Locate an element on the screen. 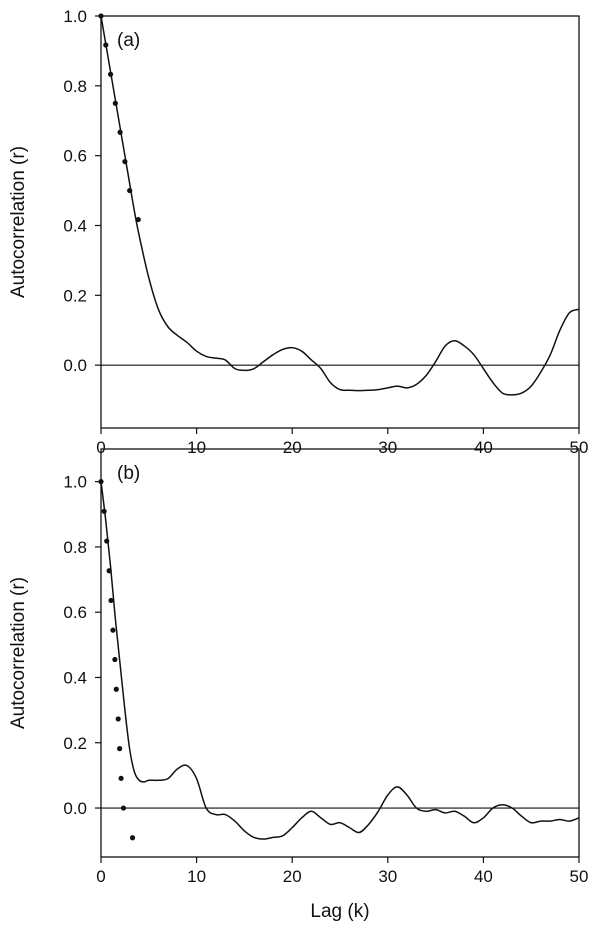  panel-b-label: (b) is located at coordinates (128, 473).